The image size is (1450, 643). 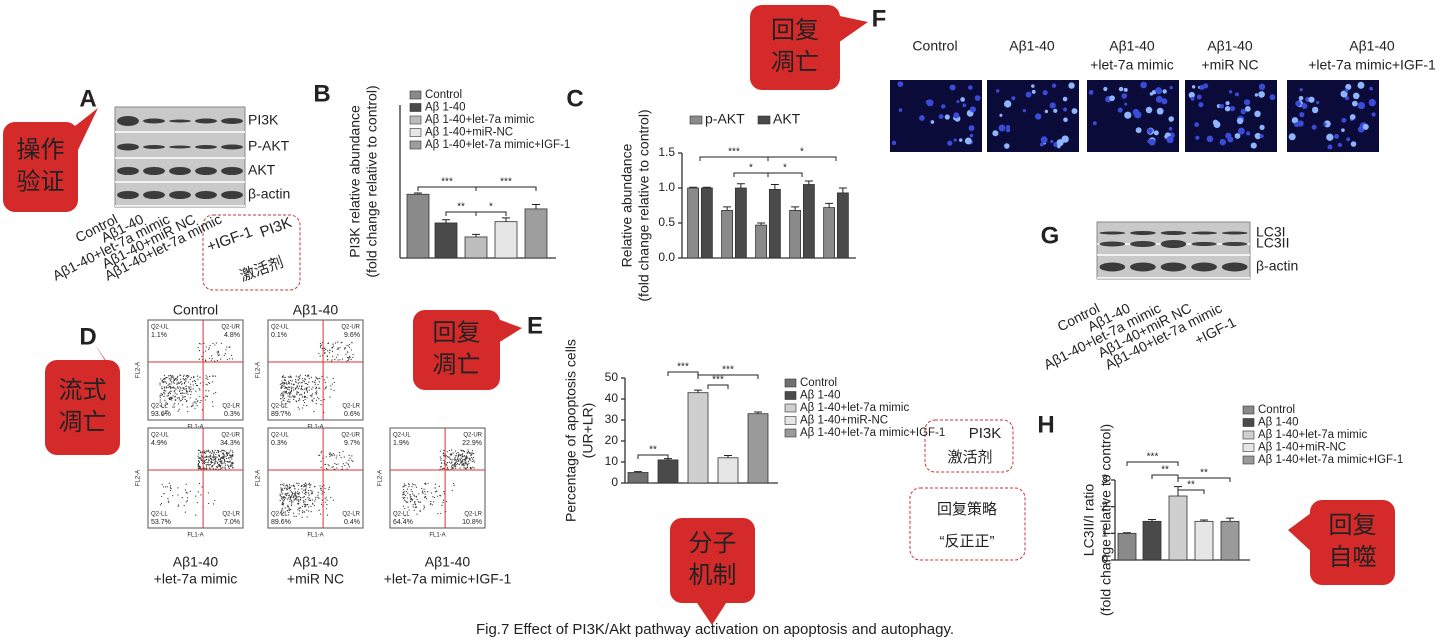 I want to click on error-bar, so click(x=758, y=412).